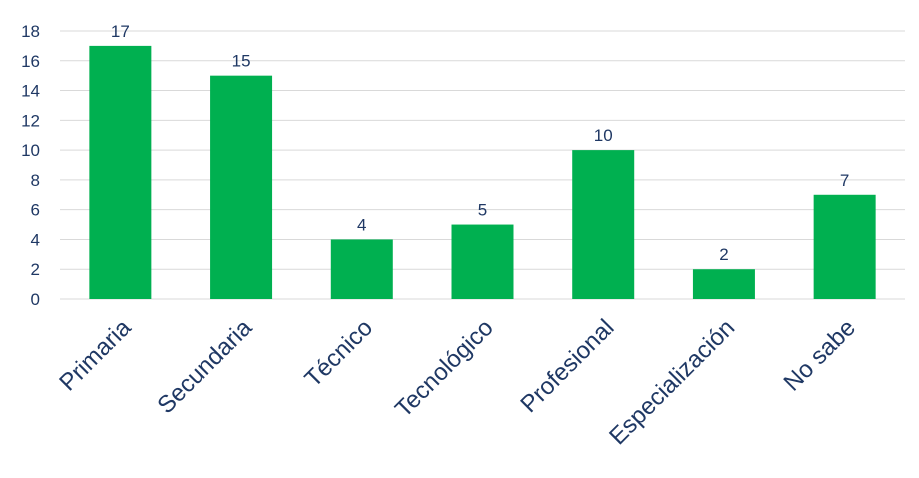  I want to click on y-tick-label: 18, so click(30, 31).